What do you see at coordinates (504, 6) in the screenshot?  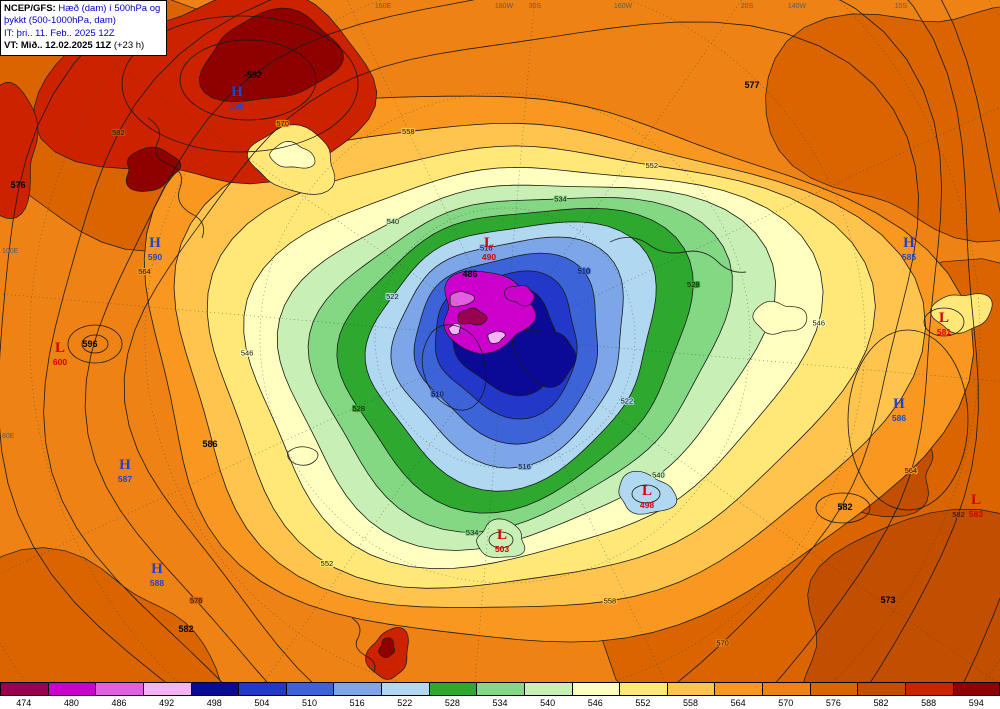 I see `grid-label: 180W` at bounding box center [504, 6].